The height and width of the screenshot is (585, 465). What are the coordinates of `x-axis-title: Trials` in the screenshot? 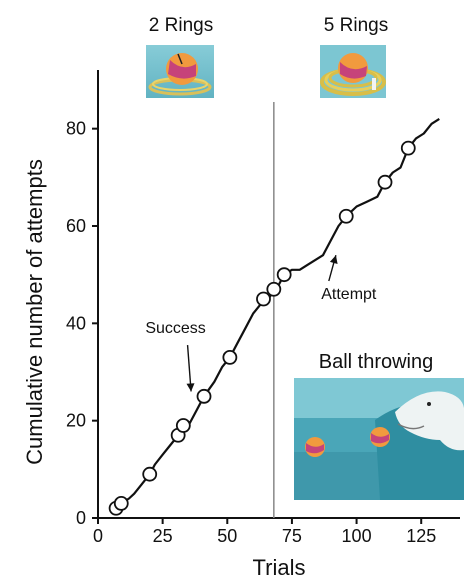 It's located at (279, 567).